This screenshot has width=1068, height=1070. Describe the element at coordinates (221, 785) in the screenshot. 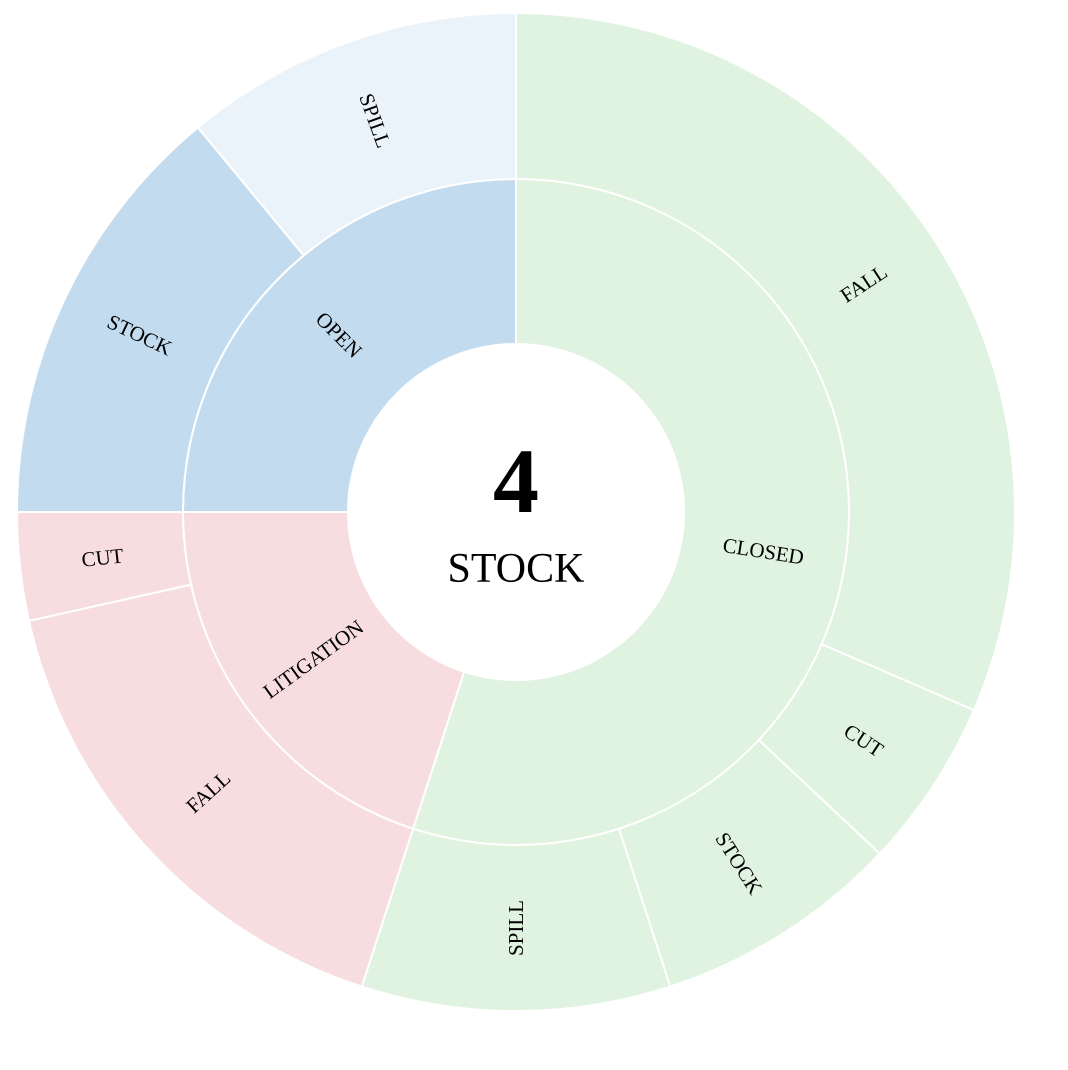

I see `ring-outer-litigation-fall-segment` at that location.